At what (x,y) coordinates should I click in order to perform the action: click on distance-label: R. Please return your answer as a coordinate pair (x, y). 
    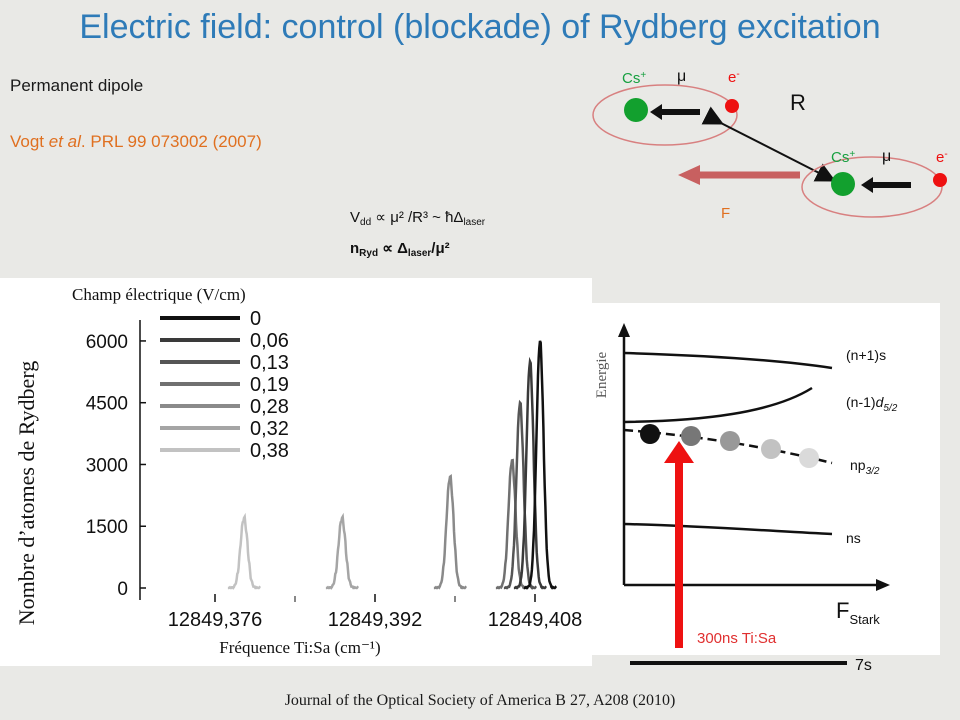
    Looking at the image, I should click on (798, 102).